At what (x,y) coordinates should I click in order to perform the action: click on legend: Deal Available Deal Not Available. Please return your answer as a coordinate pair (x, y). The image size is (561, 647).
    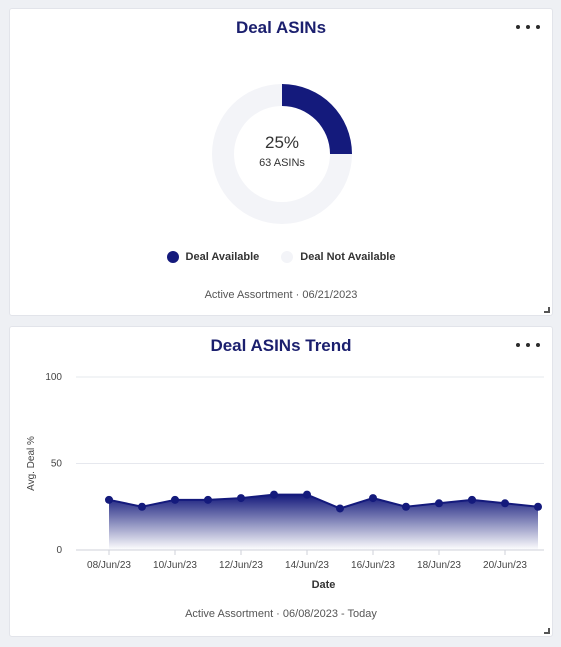
    Looking at the image, I should click on (281, 257).